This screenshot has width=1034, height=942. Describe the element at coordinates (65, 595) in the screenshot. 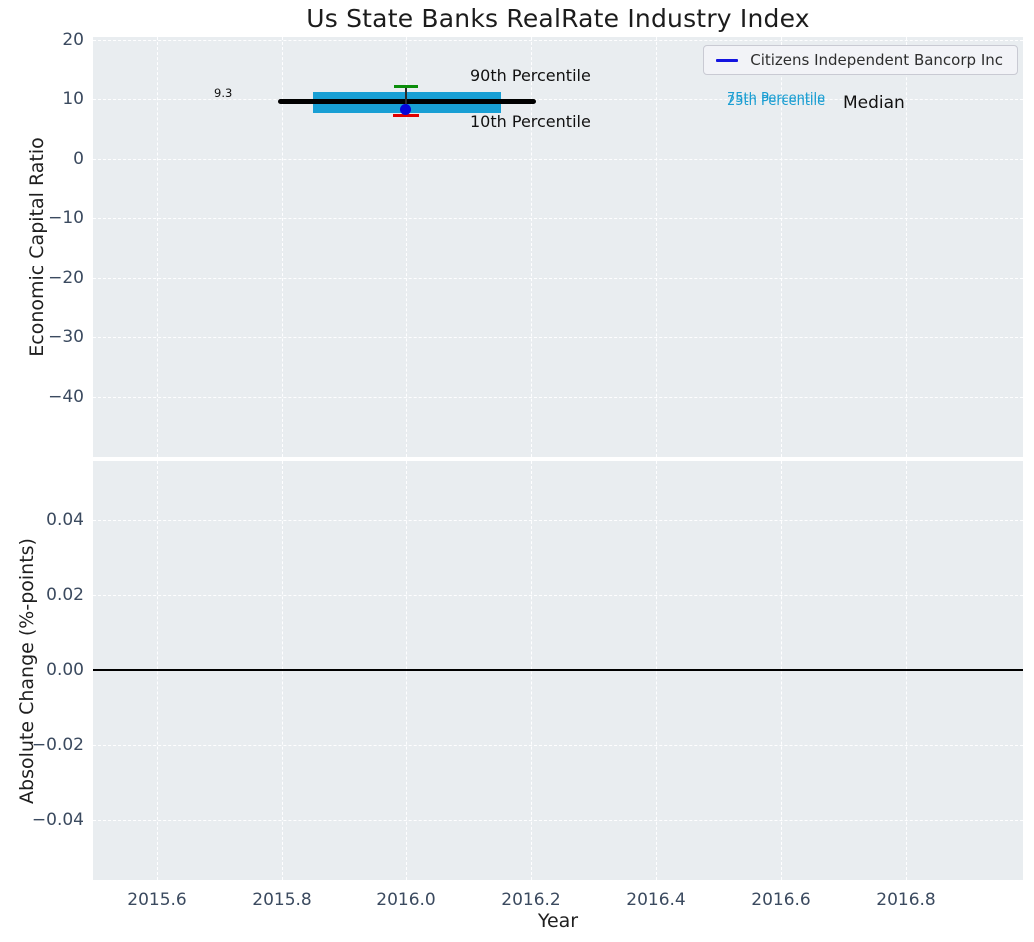

I see `ytick-bottom: 0.02` at that location.